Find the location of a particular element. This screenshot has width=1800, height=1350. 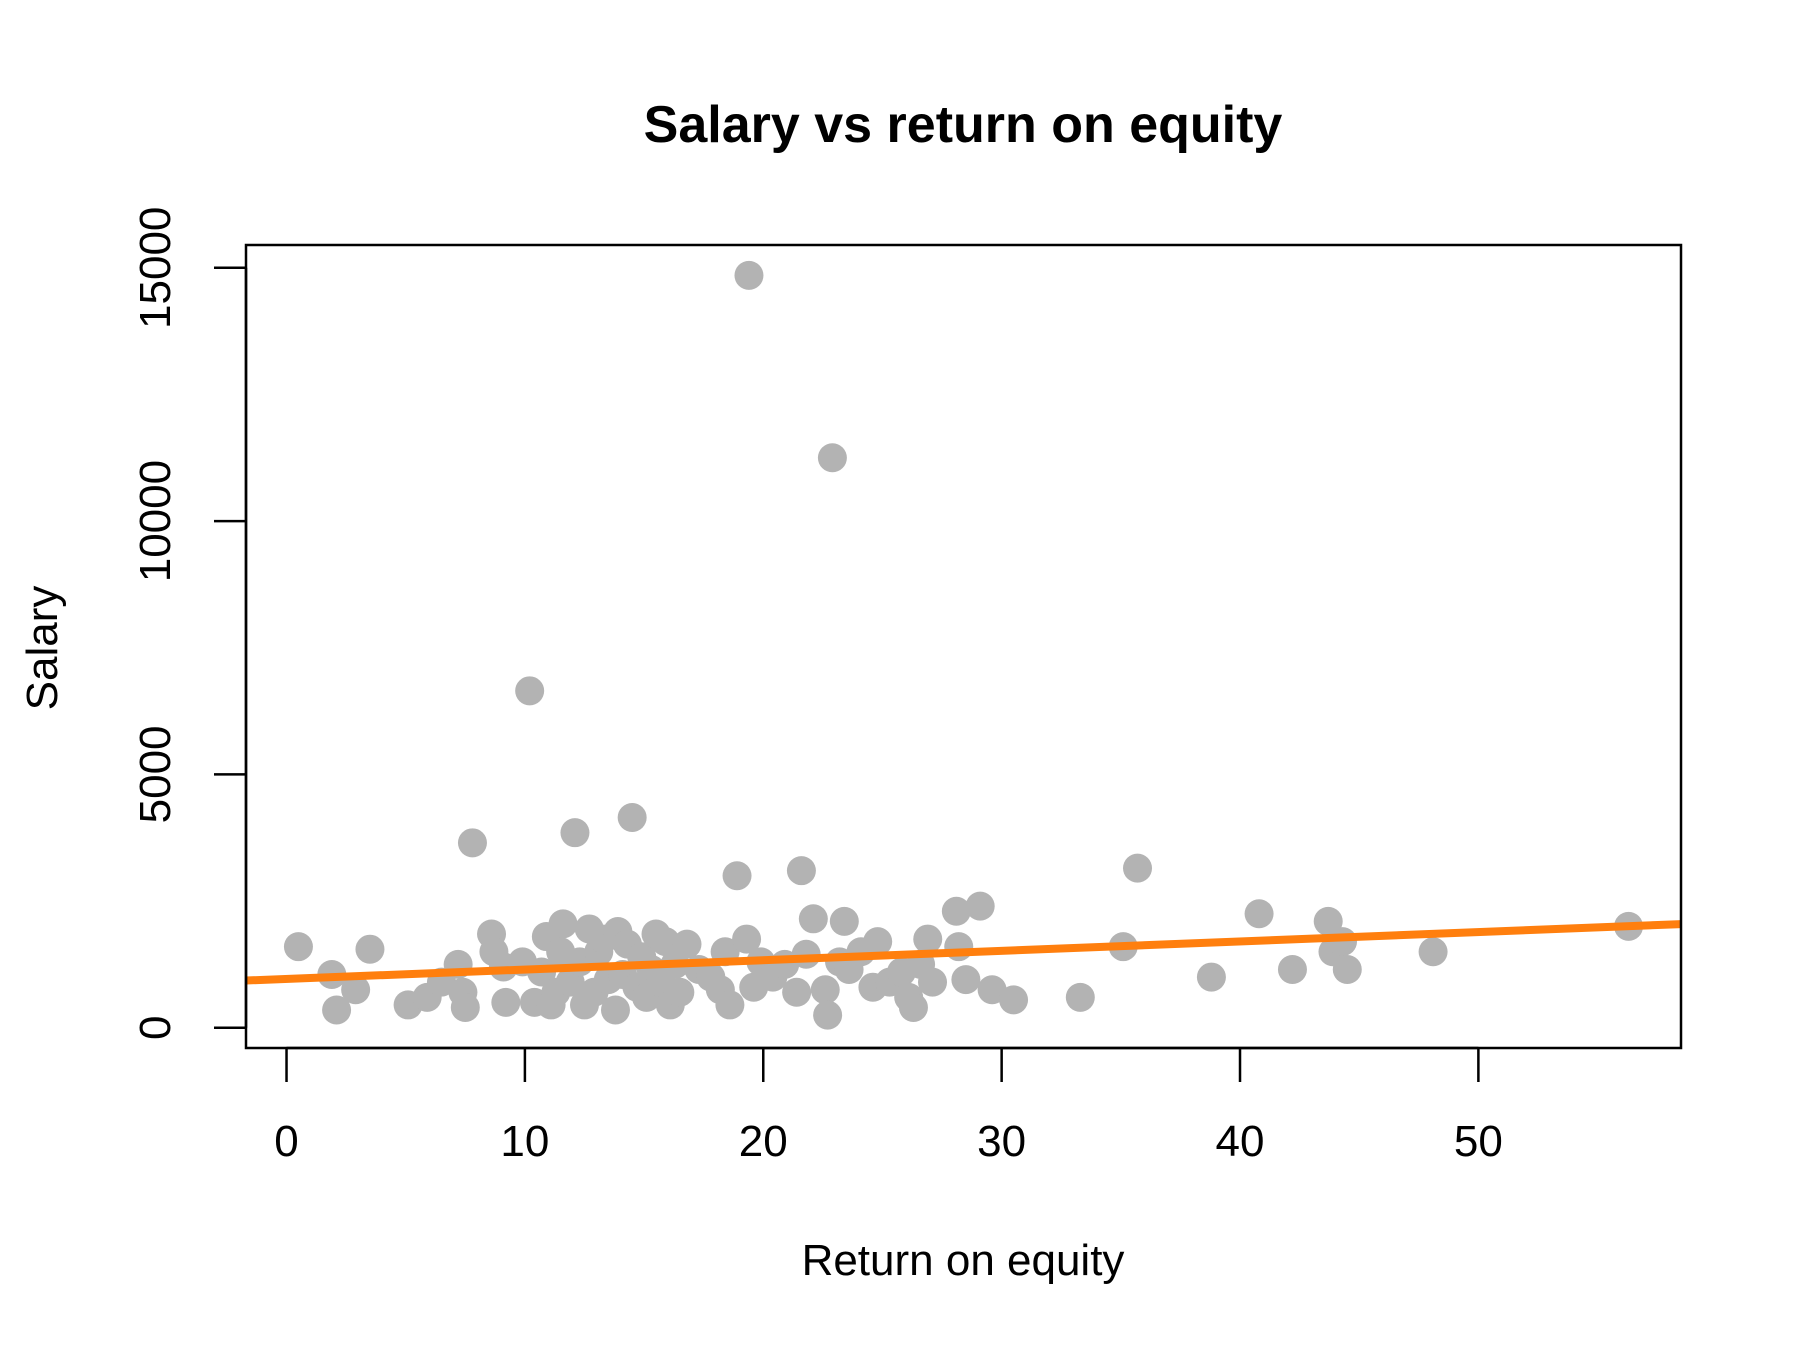

y-axis-label: Salary is located at coordinates (42, 648).